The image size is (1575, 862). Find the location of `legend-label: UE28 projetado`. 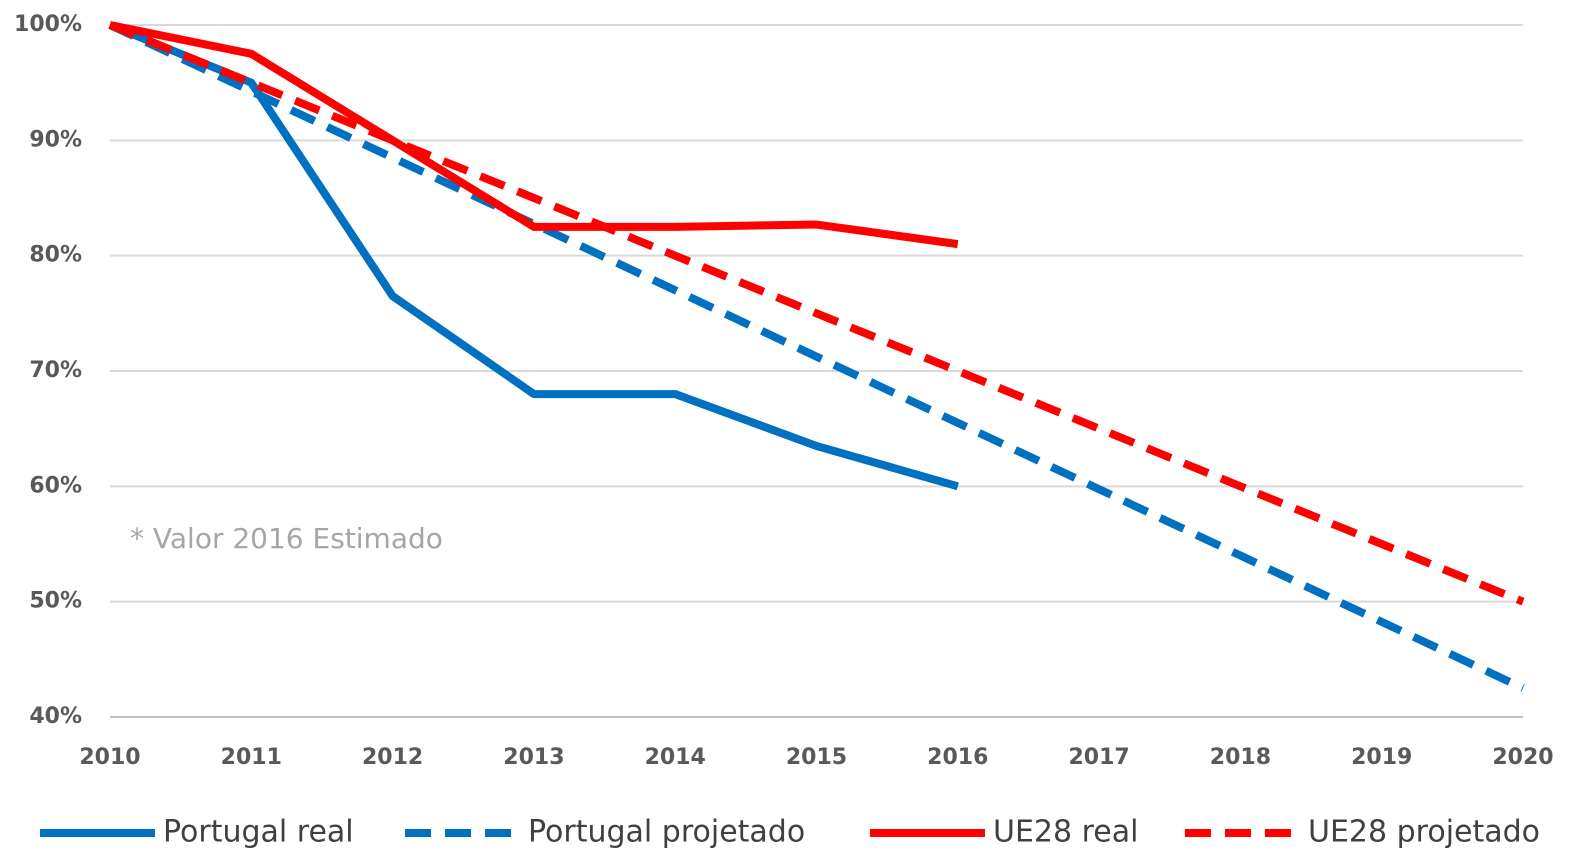

legend-label: UE28 projetado is located at coordinates (1424, 832).